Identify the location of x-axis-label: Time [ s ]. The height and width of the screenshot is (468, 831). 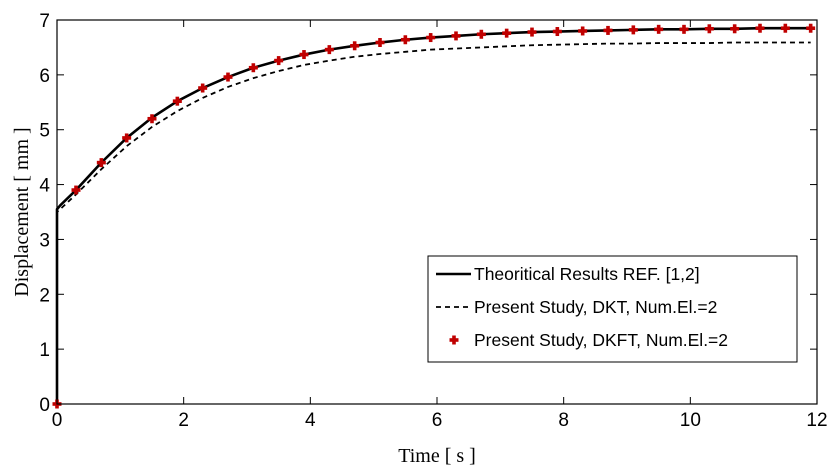
(437, 456).